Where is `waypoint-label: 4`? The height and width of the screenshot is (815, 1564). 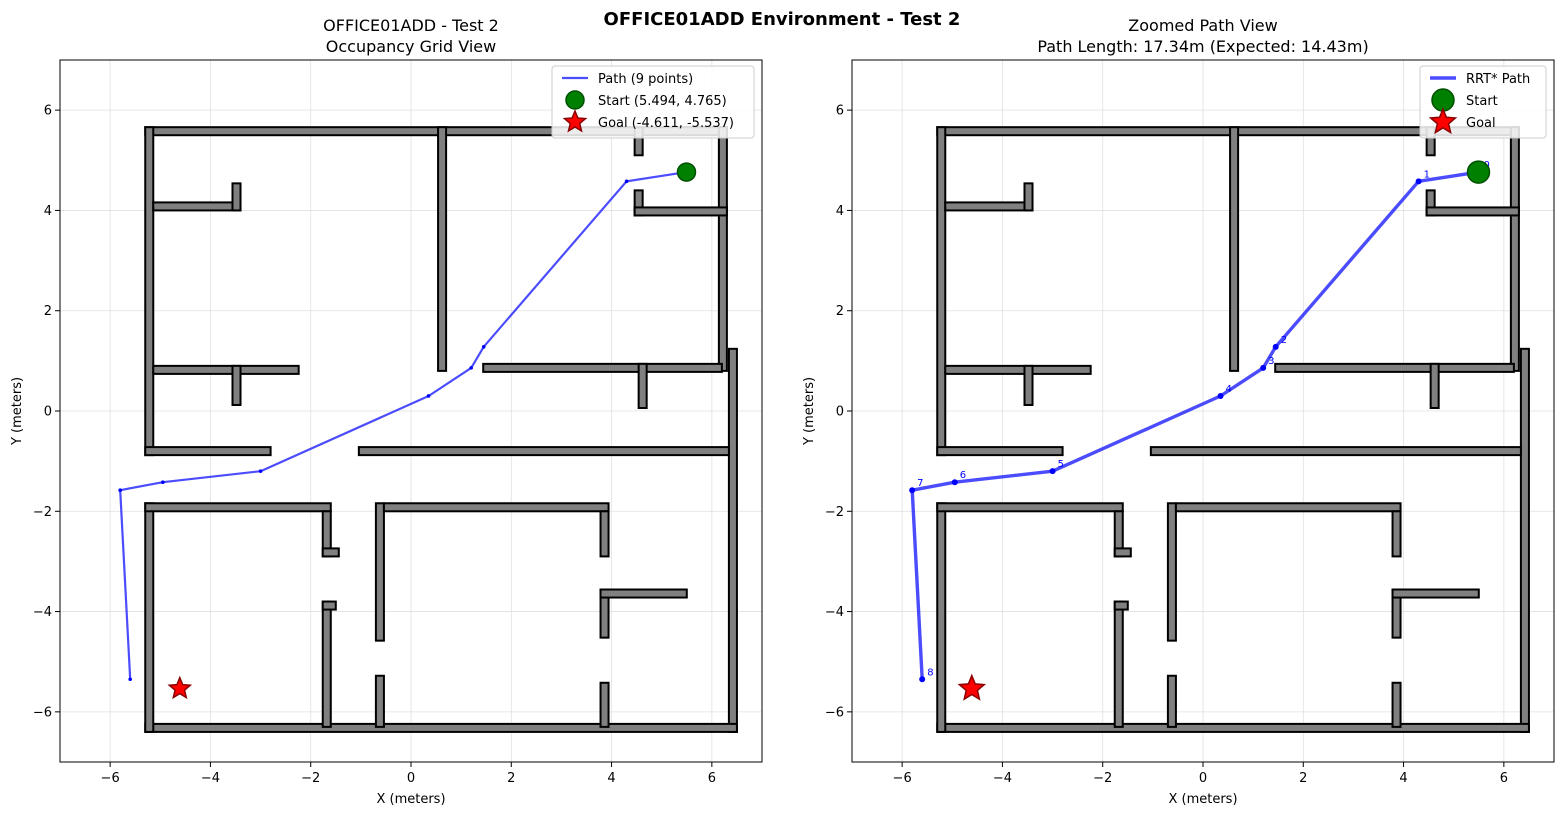
waypoint-label: 4 is located at coordinates (1229, 389).